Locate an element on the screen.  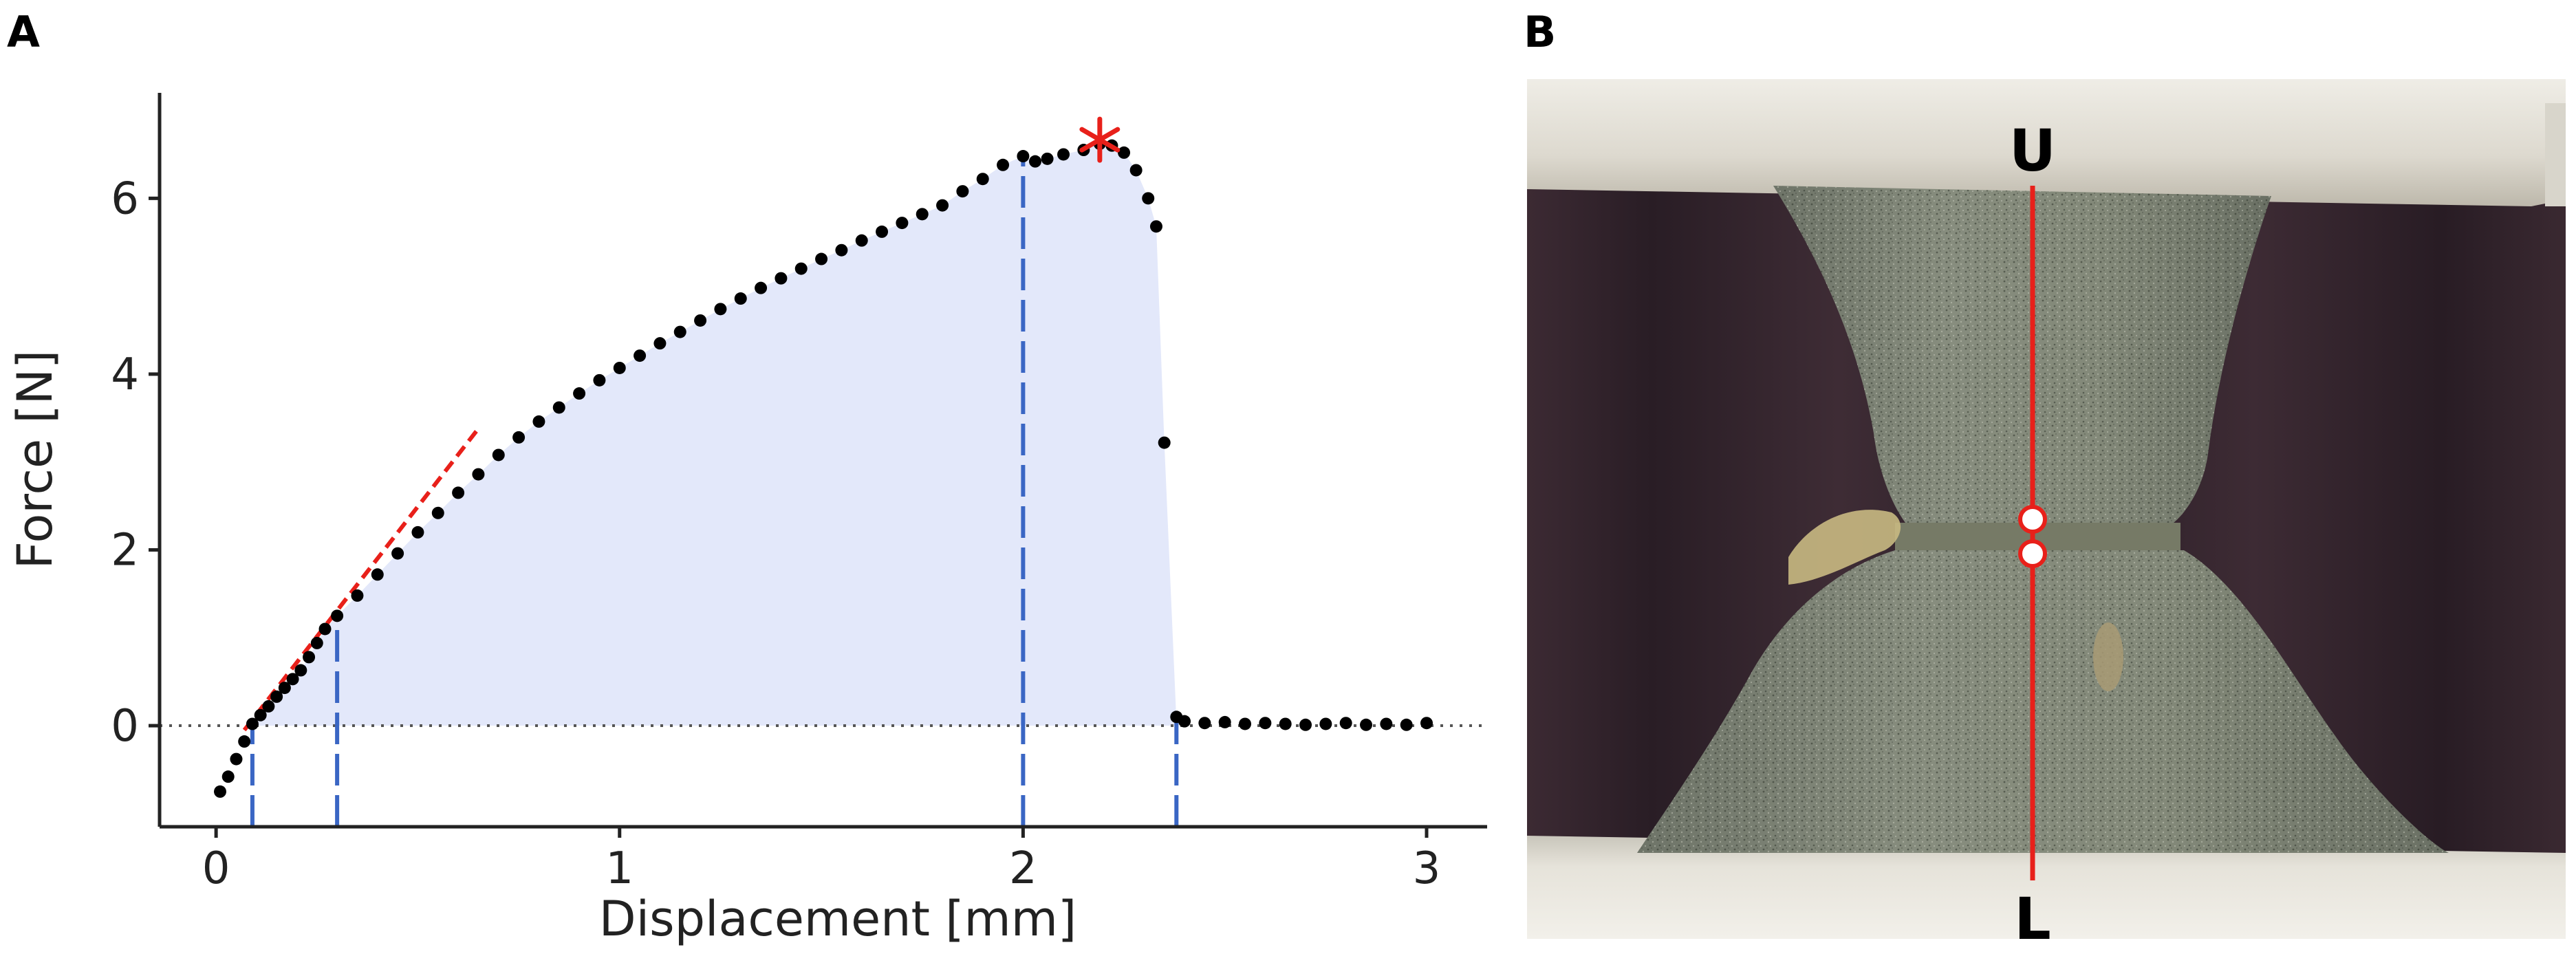
y-axis-label: Force [N] is located at coordinates (35, 460).